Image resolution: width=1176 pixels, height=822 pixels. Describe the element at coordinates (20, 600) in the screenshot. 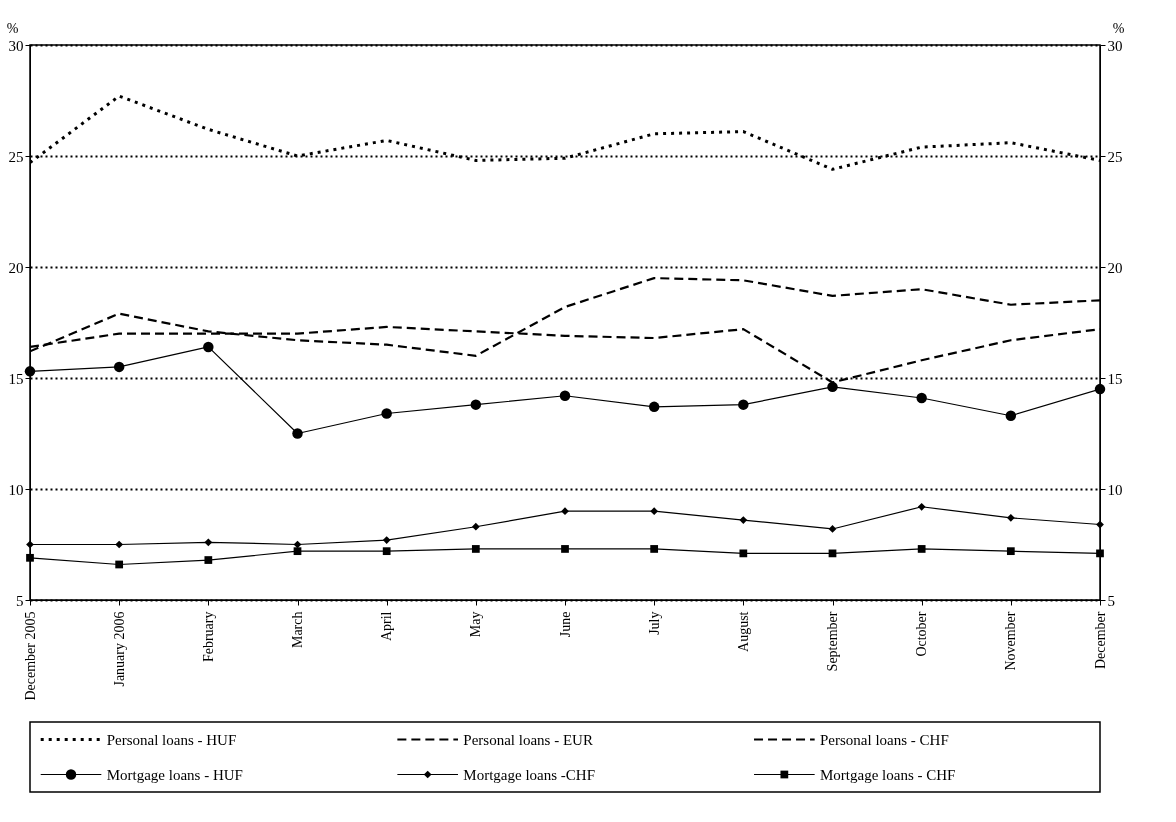

I see `y-tick-label: 5` at that location.